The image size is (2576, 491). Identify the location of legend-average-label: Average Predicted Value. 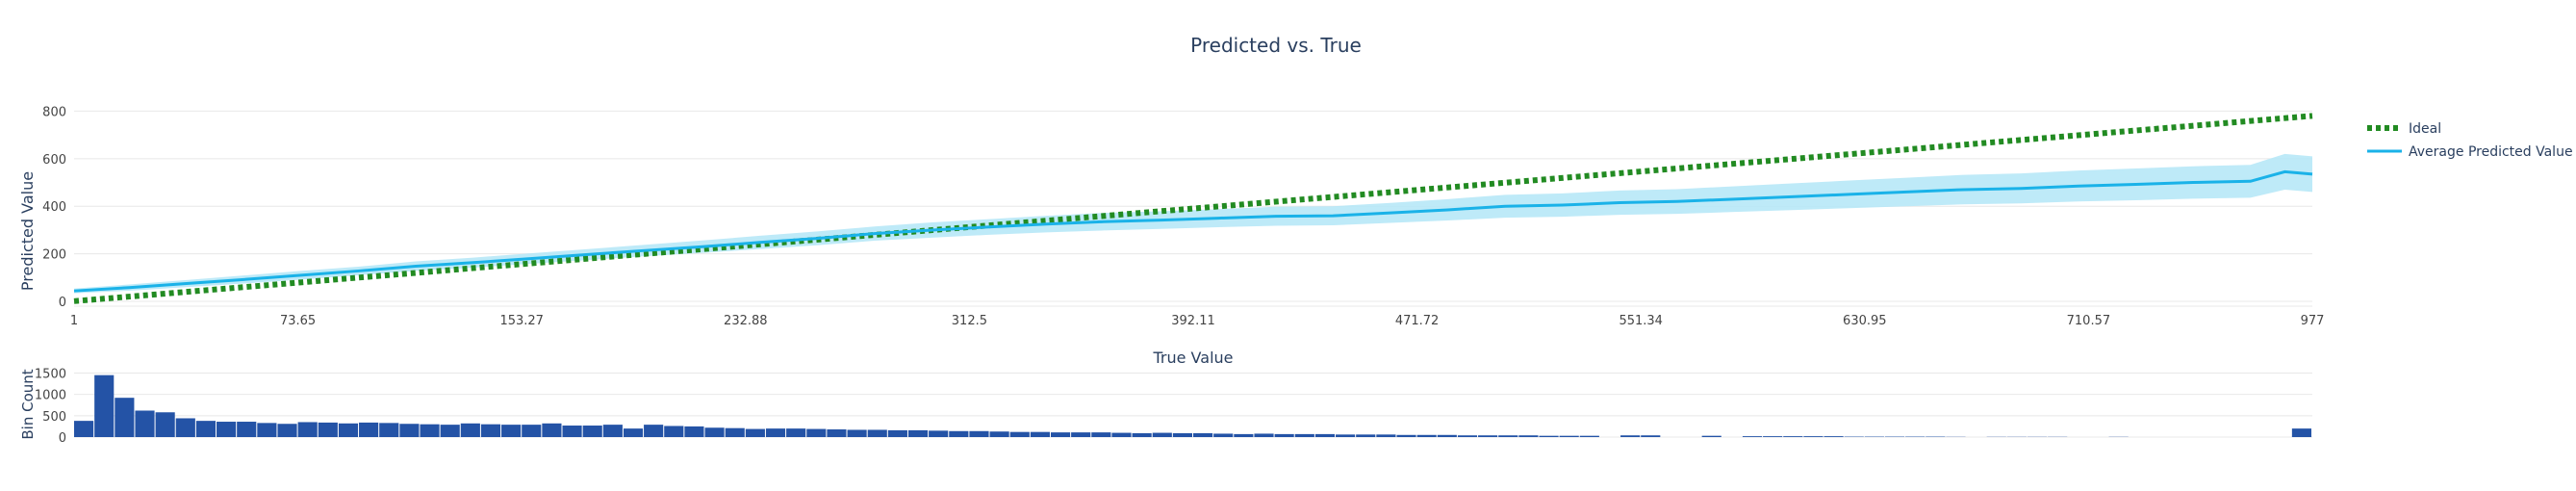
(2491, 152).